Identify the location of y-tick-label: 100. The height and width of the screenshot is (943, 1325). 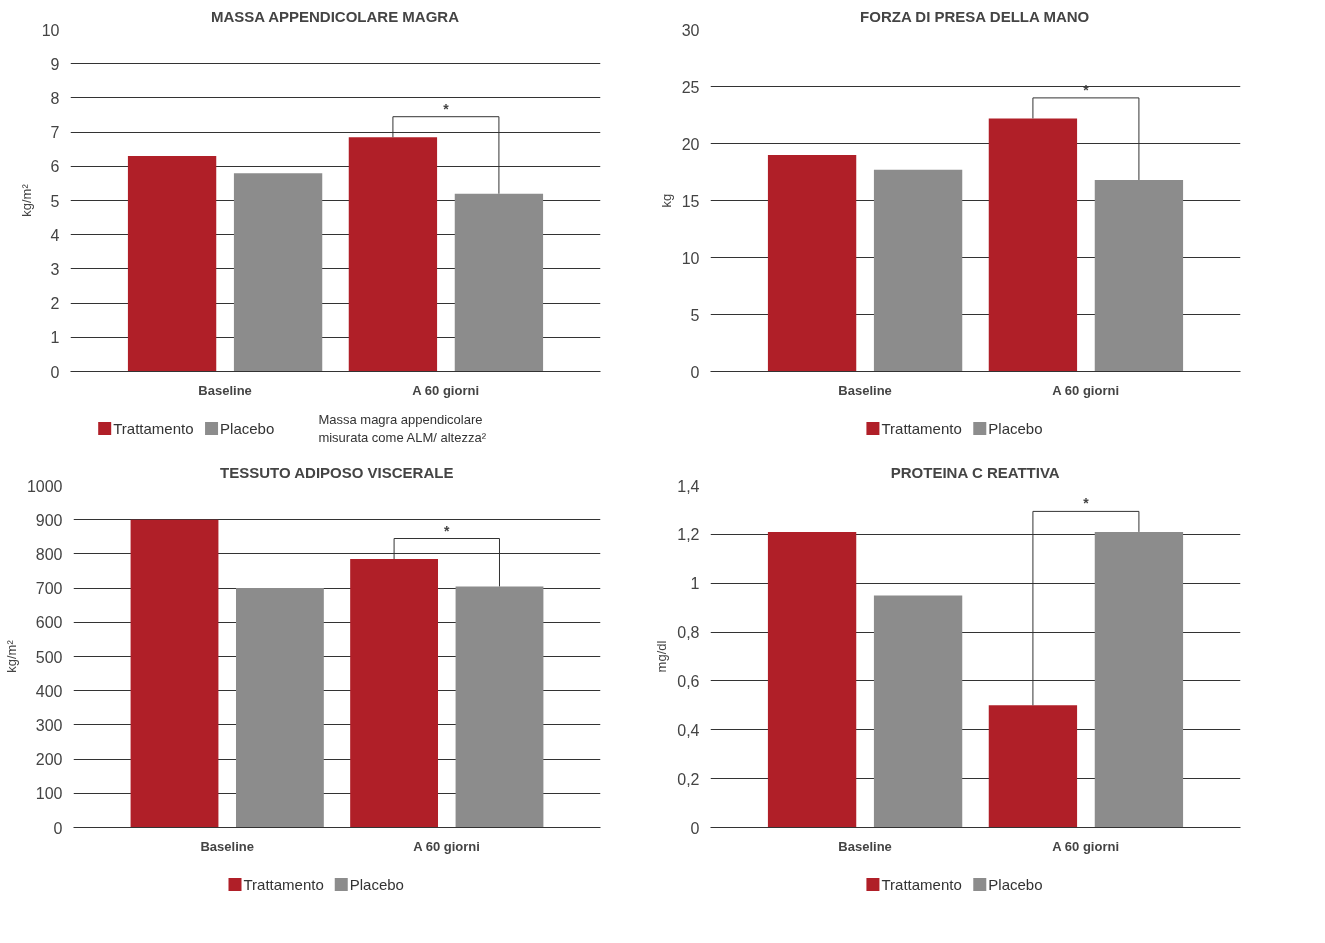
(49, 794).